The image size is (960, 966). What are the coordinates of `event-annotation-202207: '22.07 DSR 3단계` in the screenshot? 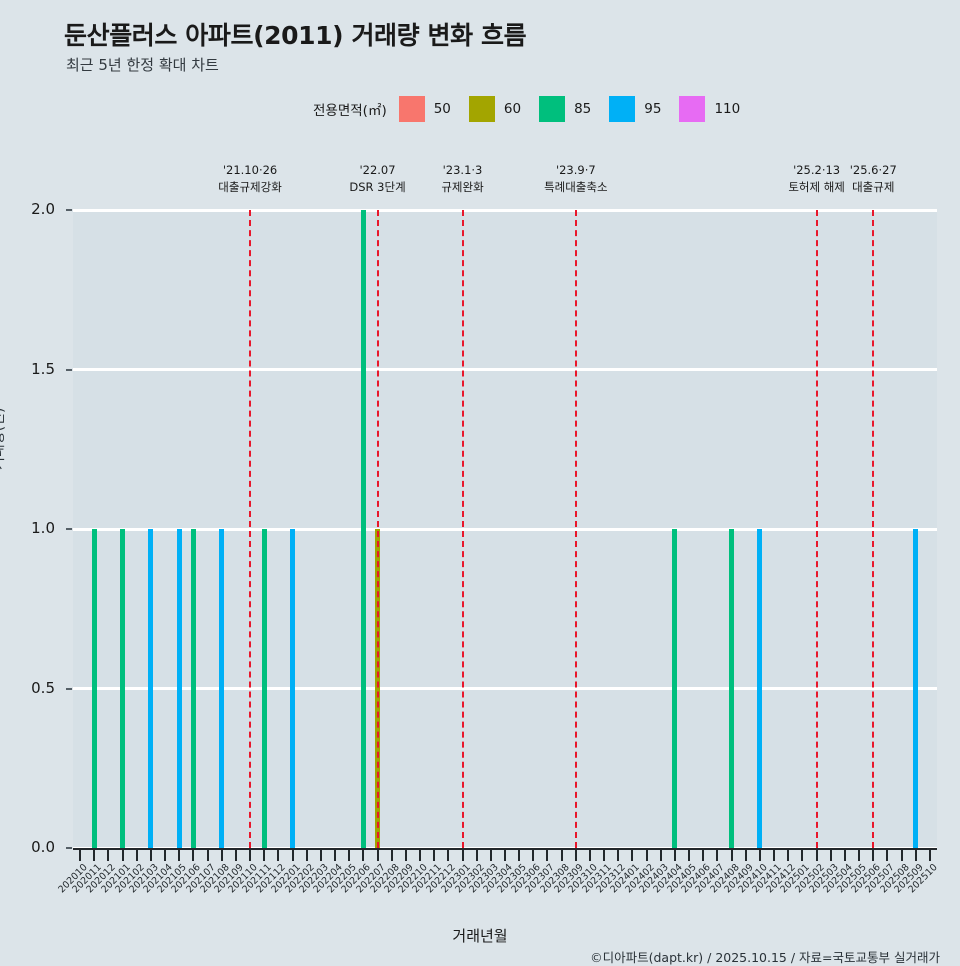 It's located at (378, 179).